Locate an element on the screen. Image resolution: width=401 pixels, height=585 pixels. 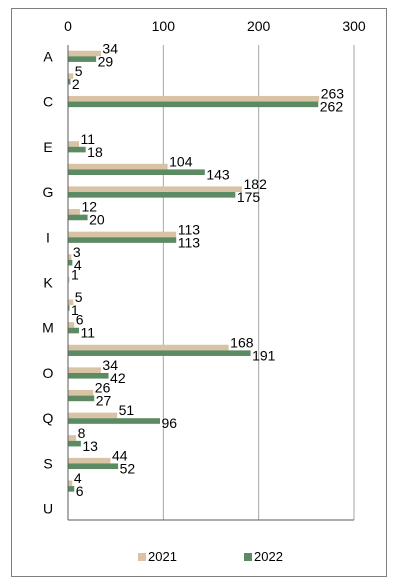
bar-2022-E is located at coordinates (77, 149).